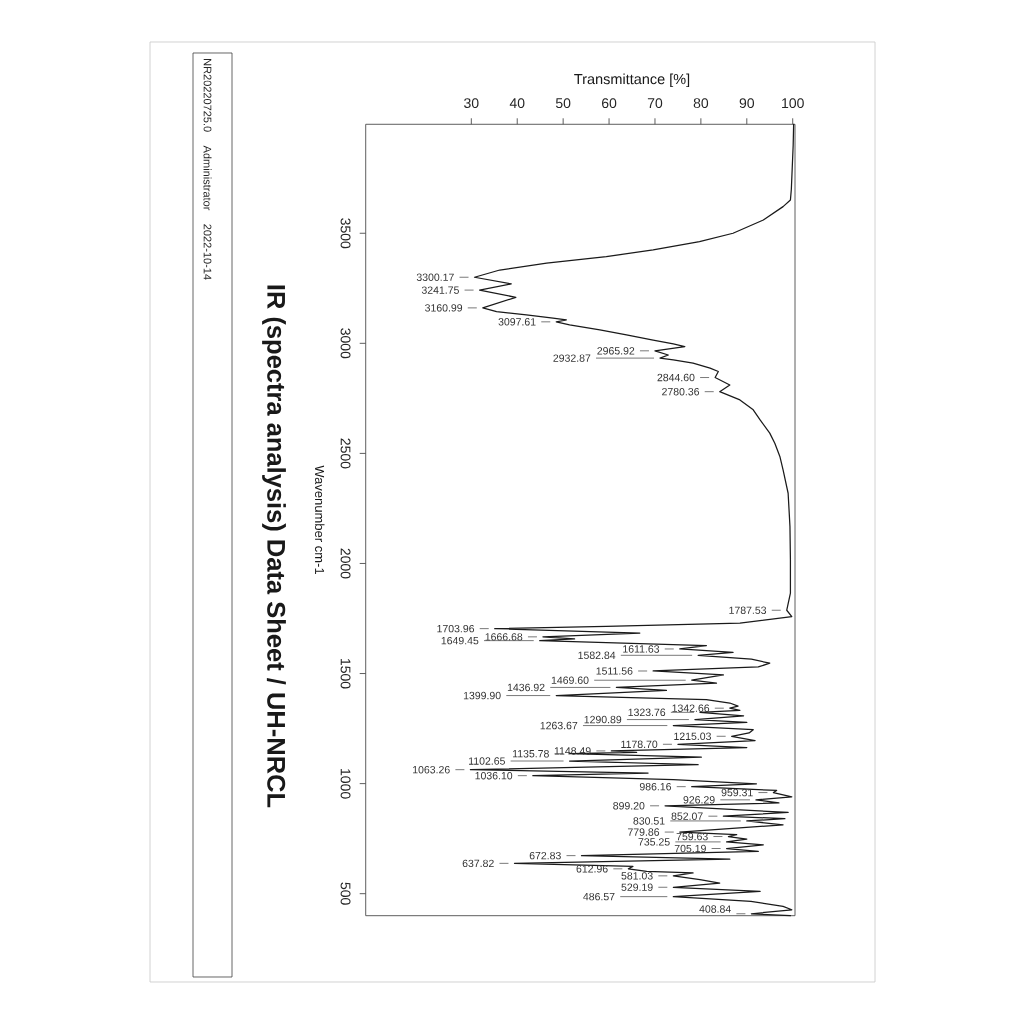 This screenshot has height=1024, width=1024. Describe the element at coordinates (655, 786) in the screenshot. I see `annotation: 986.16` at that location.